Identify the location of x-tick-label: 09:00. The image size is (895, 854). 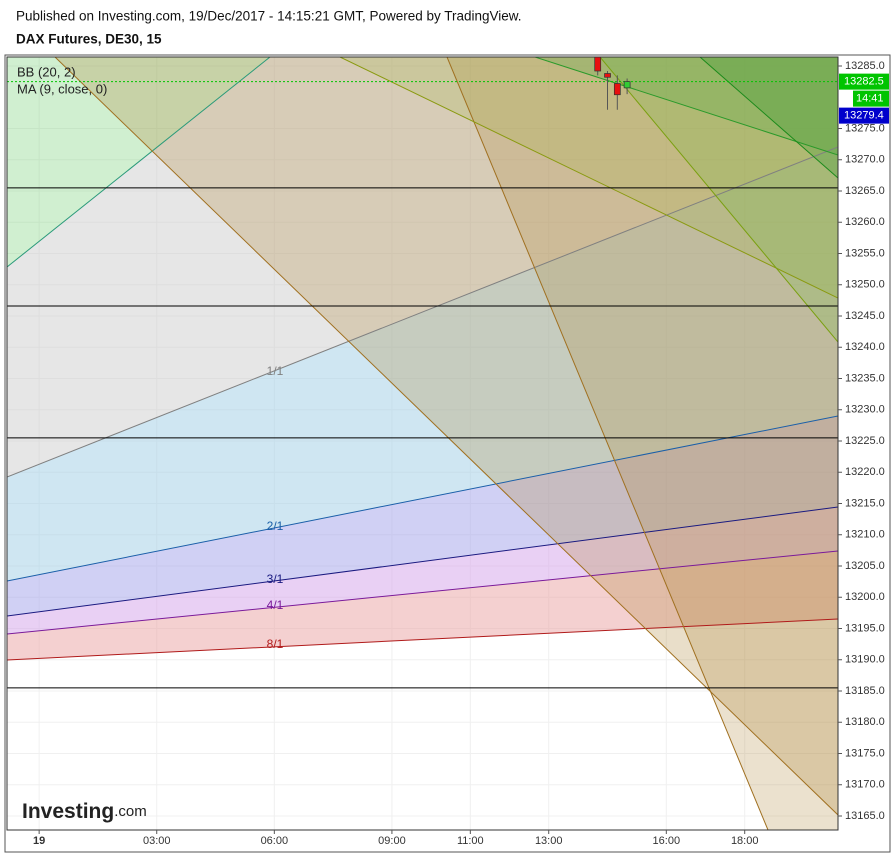
(392, 841).